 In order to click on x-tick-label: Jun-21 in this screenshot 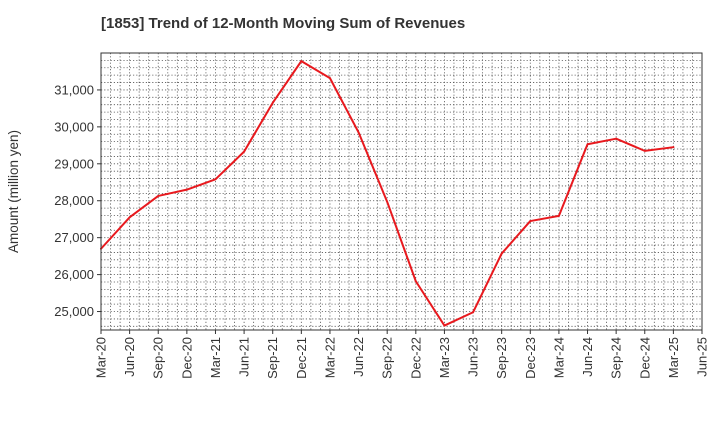, I will do `click(244, 357)`.